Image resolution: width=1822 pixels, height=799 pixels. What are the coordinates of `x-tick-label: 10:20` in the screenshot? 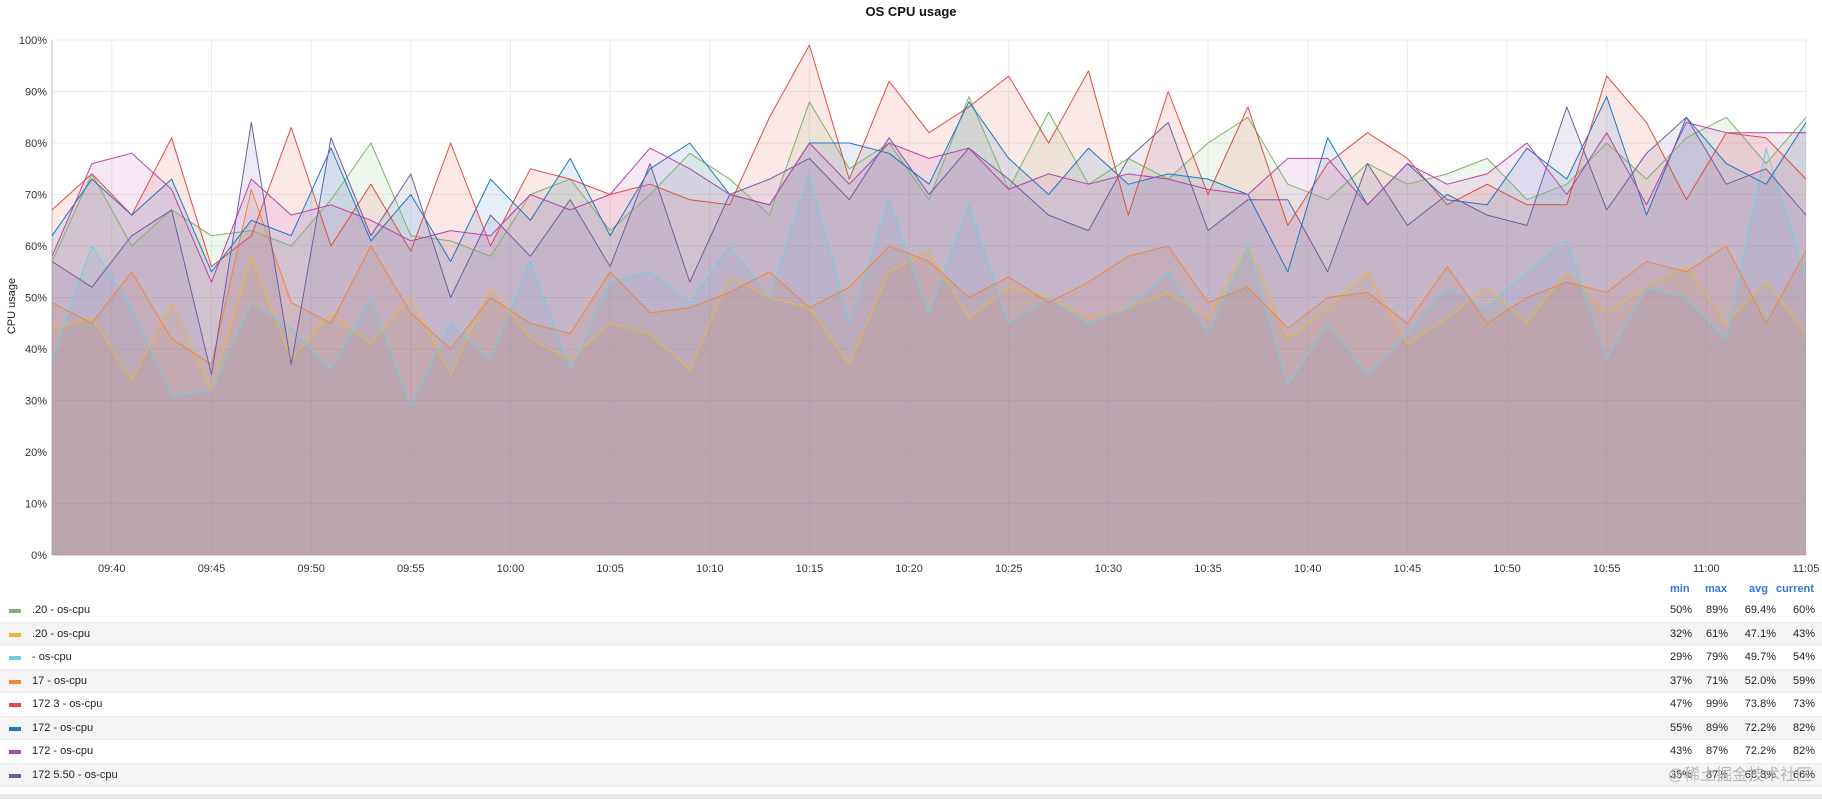 It's located at (909, 569).